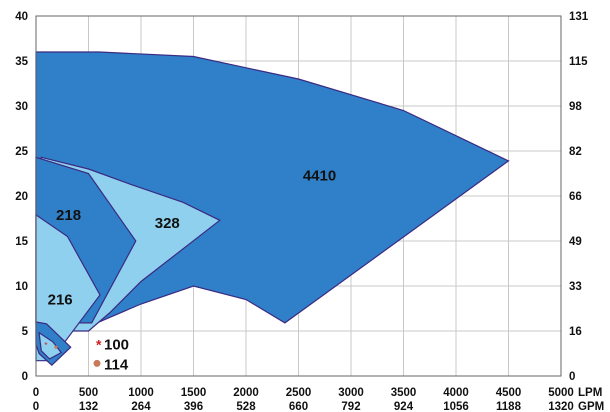 Image resolution: width=610 pixels, height=412 pixels. I want to click on y-tick-label-right: 16, so click(575, 332).